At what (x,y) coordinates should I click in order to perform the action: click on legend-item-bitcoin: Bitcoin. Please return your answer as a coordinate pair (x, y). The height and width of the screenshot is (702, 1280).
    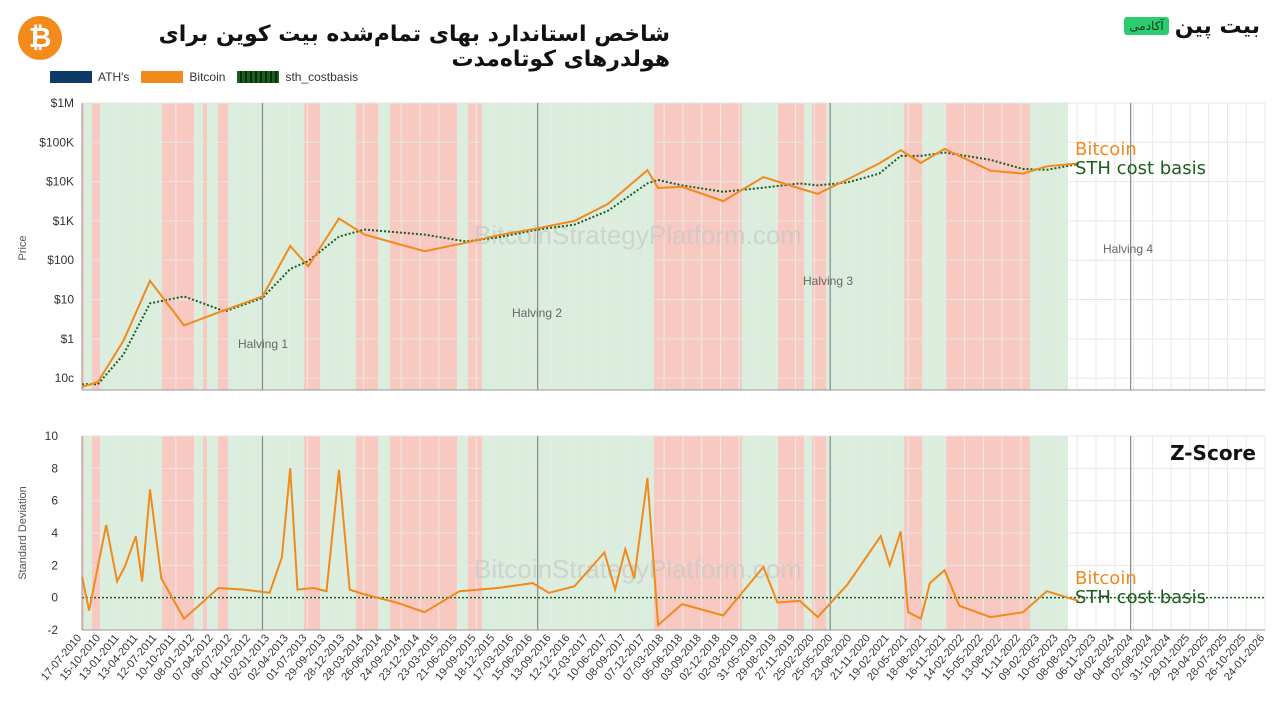
    Looking at the image, I should click on (183, 77).